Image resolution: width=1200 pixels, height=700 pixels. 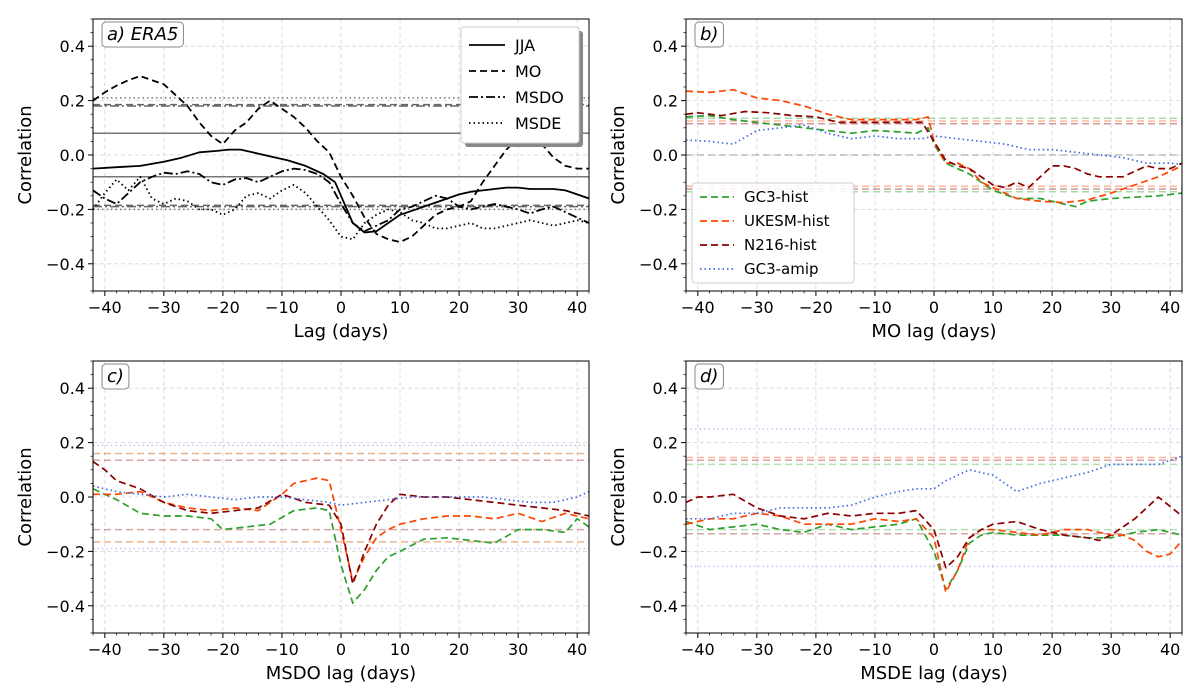 What do you see at coordinates (341, 200) in the screenshot?
I see `series-line-msdo` at bounding box center [341, 200].